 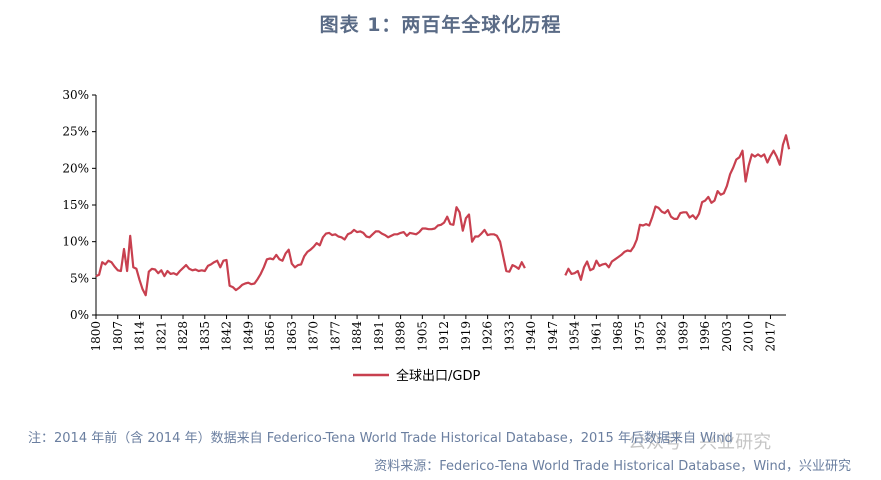 I want to click on x-tick-label: 1863, so click(x=292, y=336).